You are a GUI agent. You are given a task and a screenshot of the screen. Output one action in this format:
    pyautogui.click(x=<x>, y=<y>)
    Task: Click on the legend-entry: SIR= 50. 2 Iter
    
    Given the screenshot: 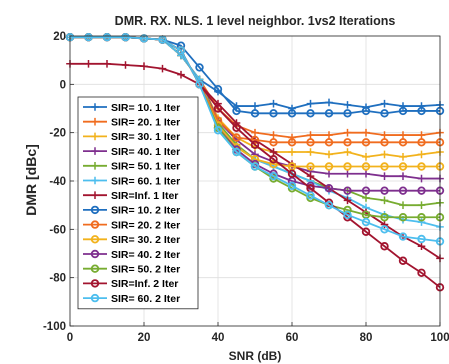 What is the action you would take?
    pyautogui.click(x=131, y=270)
    